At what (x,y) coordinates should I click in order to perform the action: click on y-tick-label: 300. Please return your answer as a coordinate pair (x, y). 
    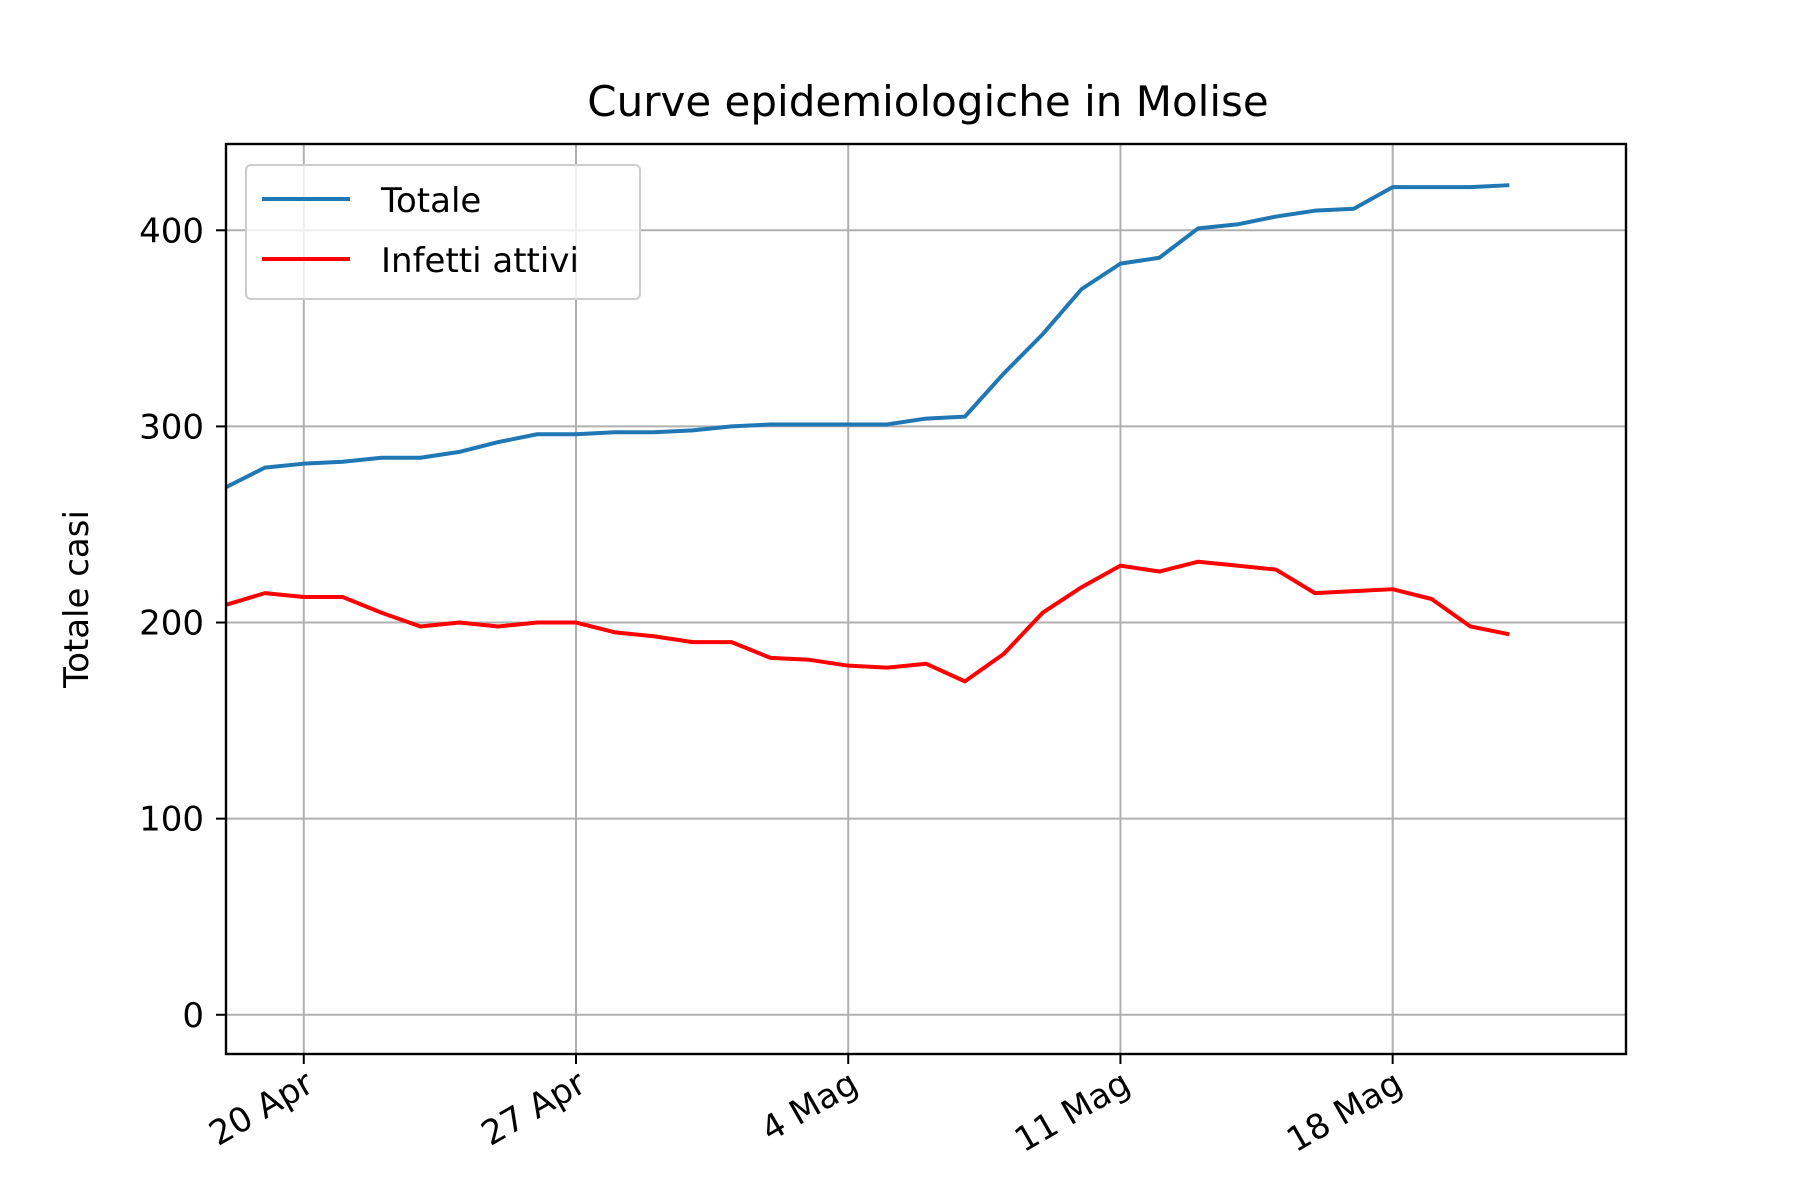
    Looking at the image, I should click on (171, 427).